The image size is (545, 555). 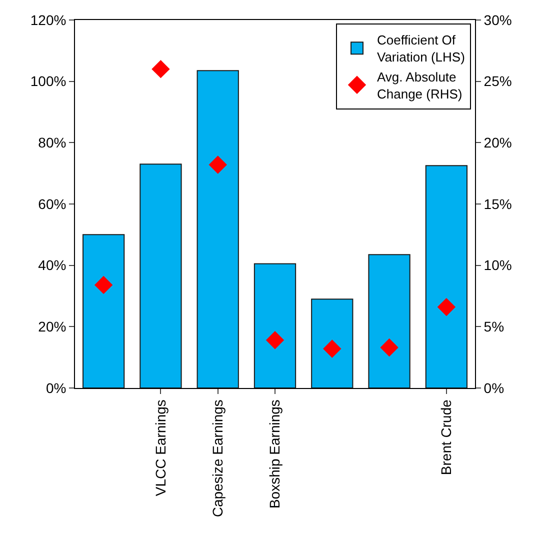 What do you see at coordinates (48, 20) in the screenshot?
I see `y-tick-label: 120%` at bounding box center [48, 20].